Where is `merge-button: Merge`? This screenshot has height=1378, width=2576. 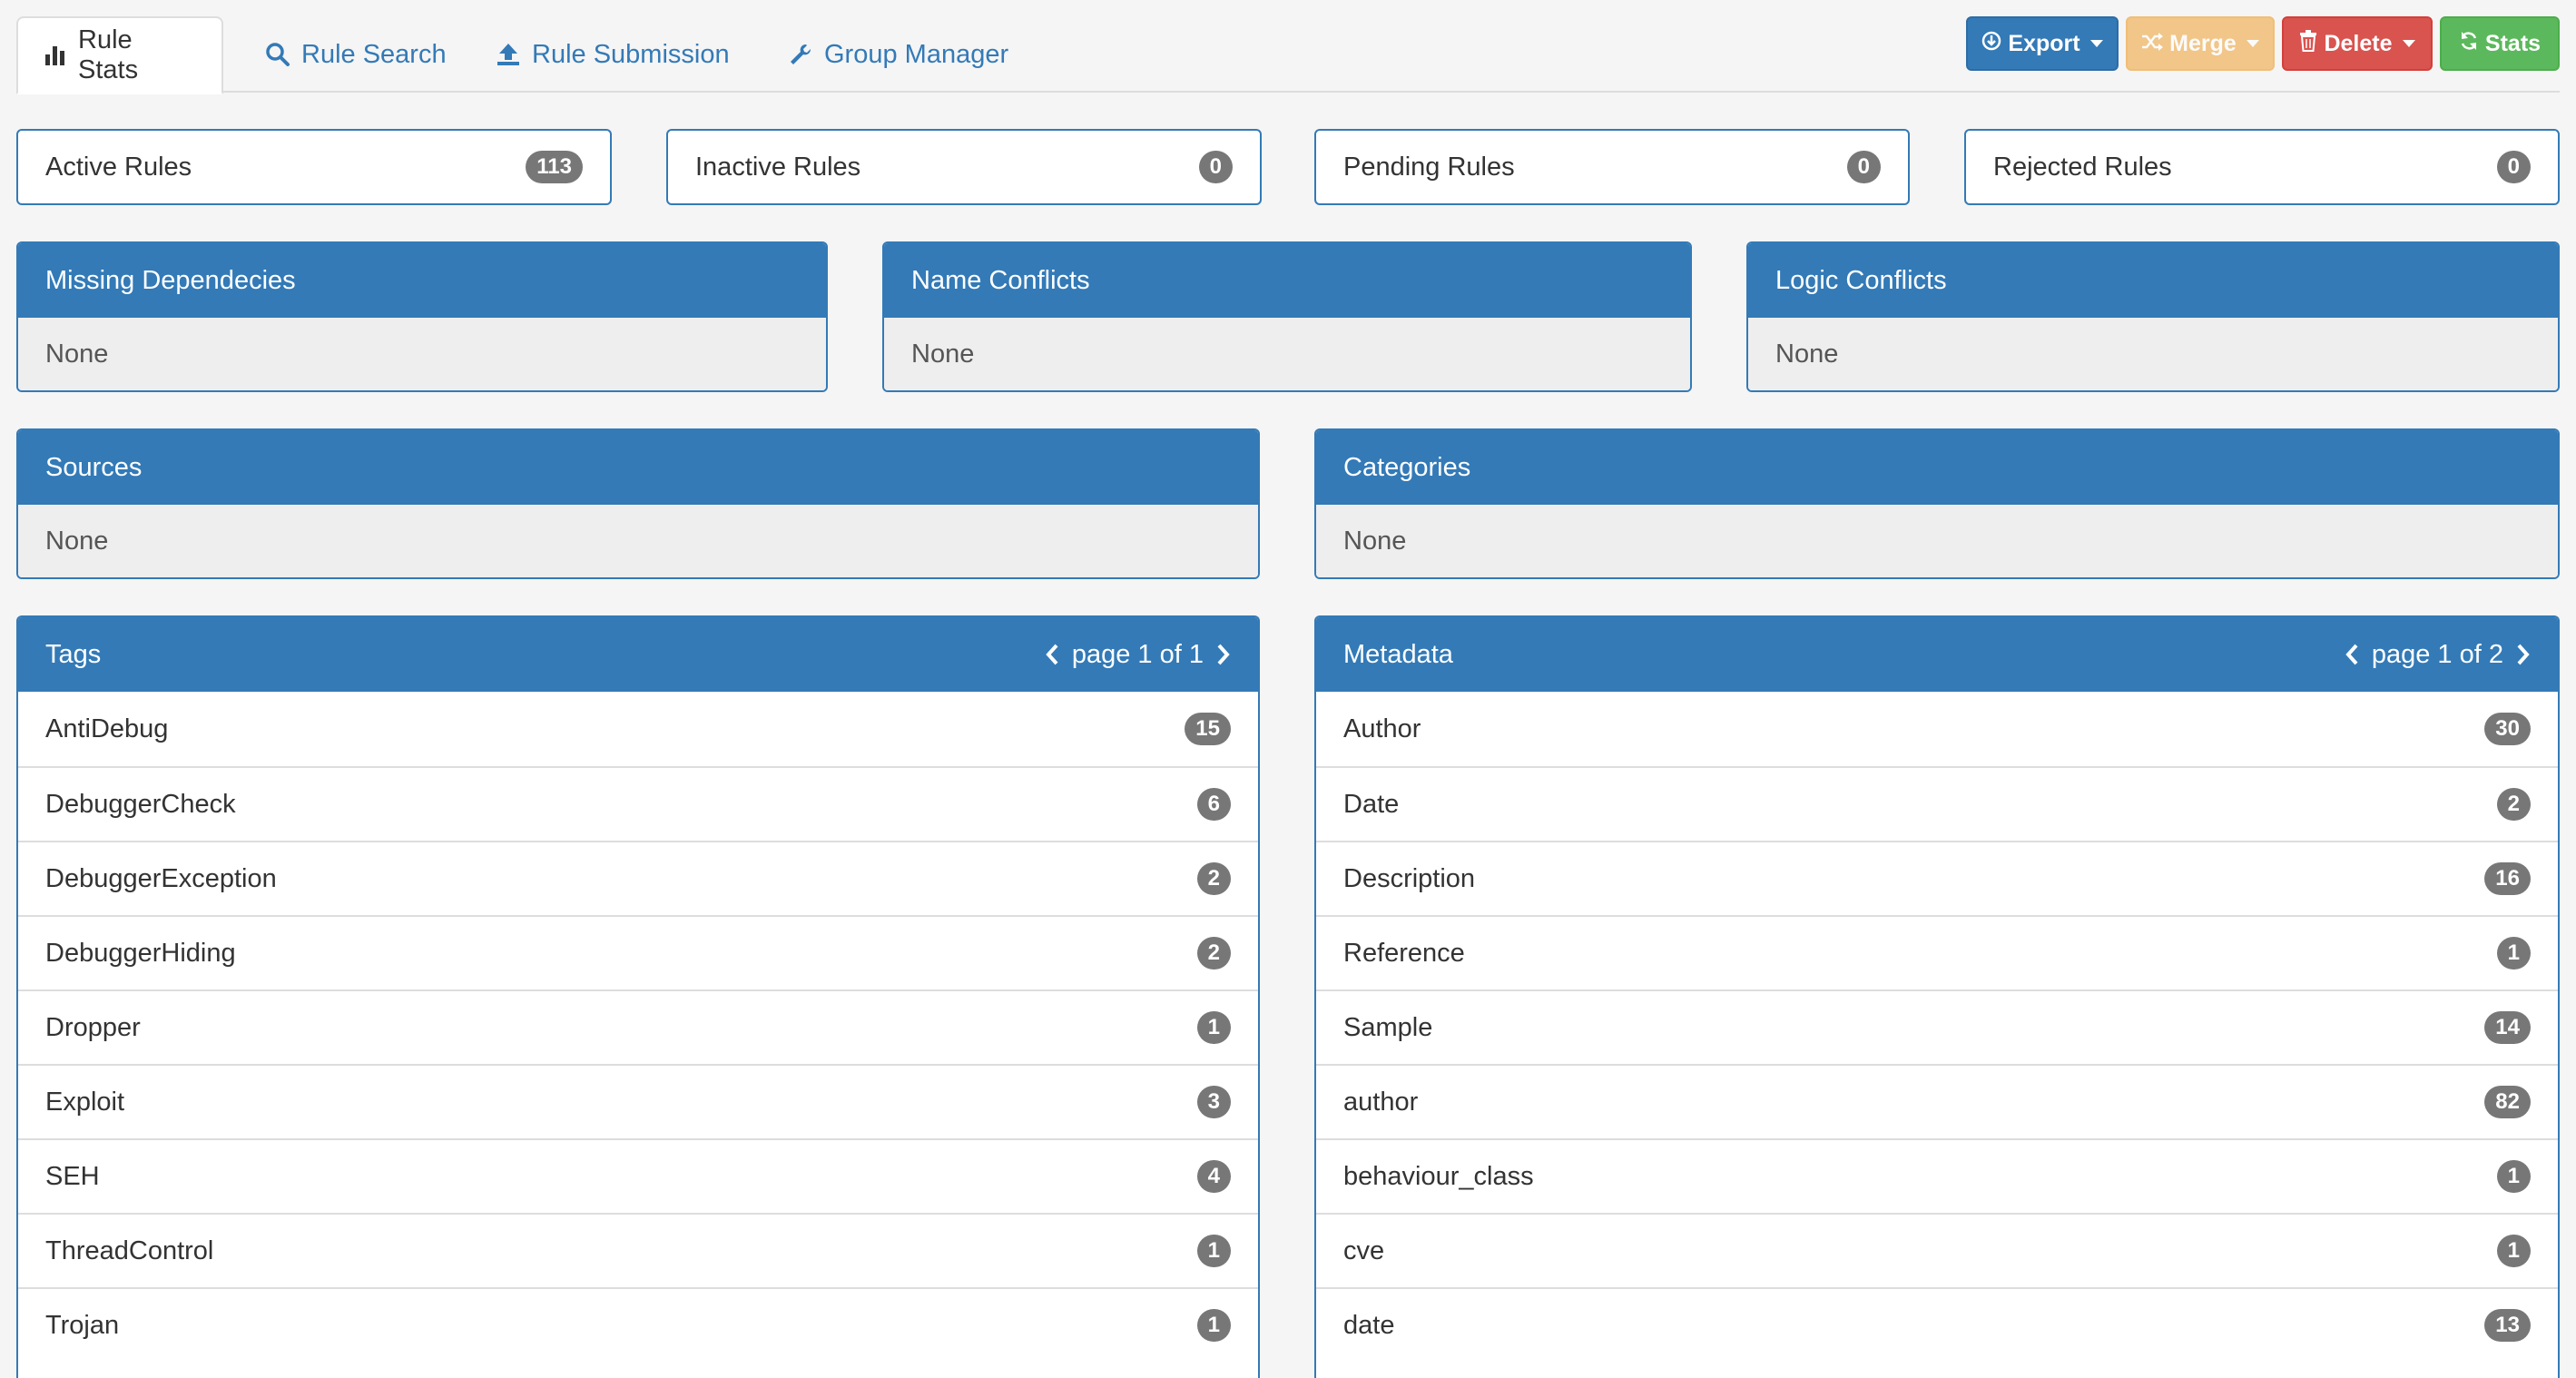 merge-button: Merge is located at coordinates (2200, 43).